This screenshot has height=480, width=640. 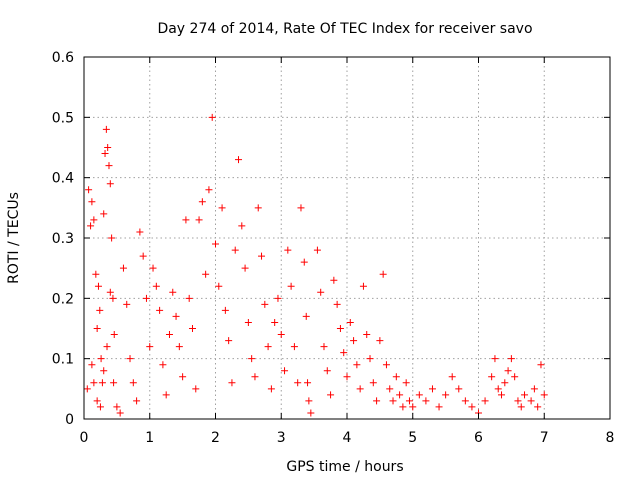 What do you see at coordinates (281, 438) in the screenshot?
I see `x-tick-label: 3` at bounding box center [281, 438].